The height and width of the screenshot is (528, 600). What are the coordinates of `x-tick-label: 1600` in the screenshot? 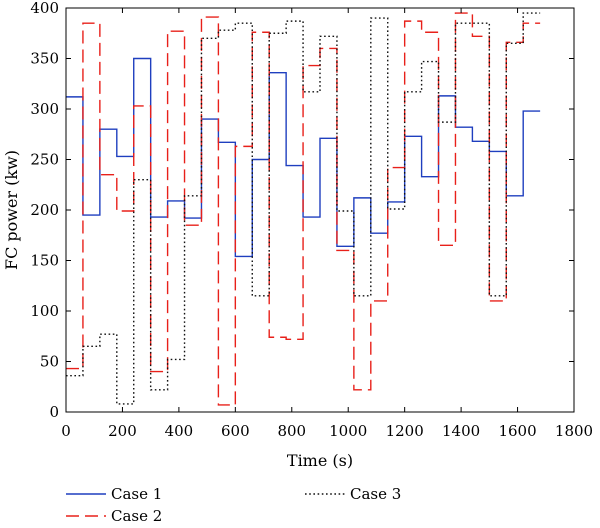 It's located at (517, 431).